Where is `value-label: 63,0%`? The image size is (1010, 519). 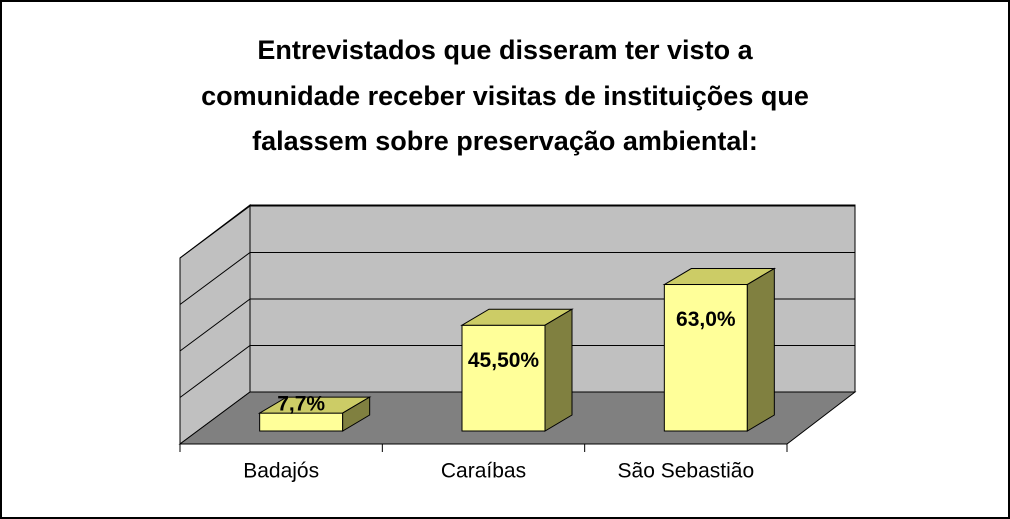 value-label: 63,0% is located at coordinates (706, 319).